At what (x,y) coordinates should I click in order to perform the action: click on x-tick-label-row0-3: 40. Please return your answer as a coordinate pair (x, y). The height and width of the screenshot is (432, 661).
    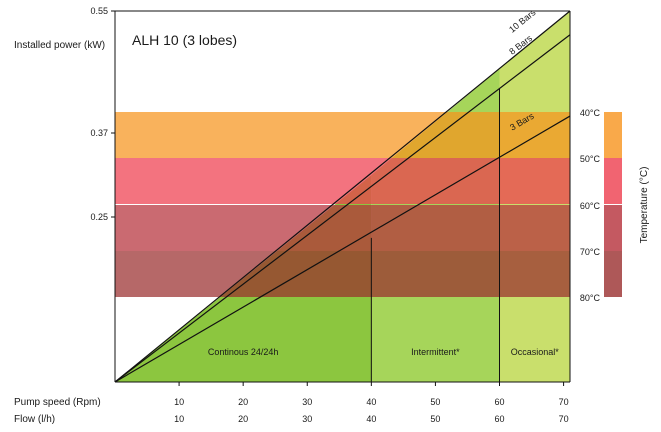
    Looking at the image, I should click on (371, 402).